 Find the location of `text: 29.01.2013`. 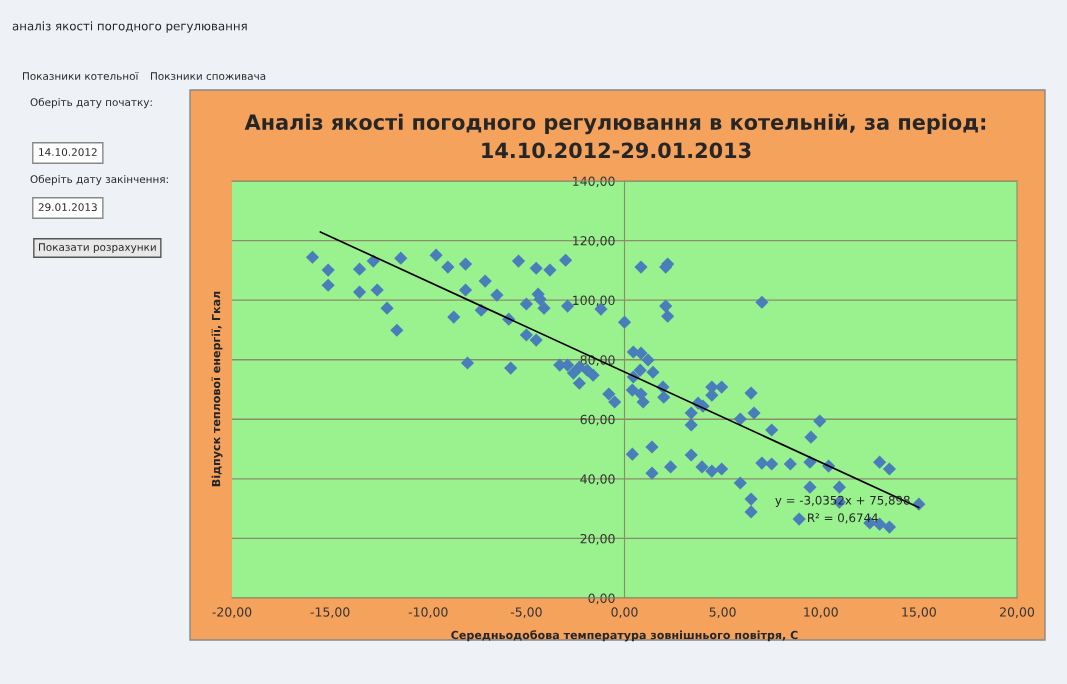

text: 29.01.2013 is located at coordinates (67, 207).